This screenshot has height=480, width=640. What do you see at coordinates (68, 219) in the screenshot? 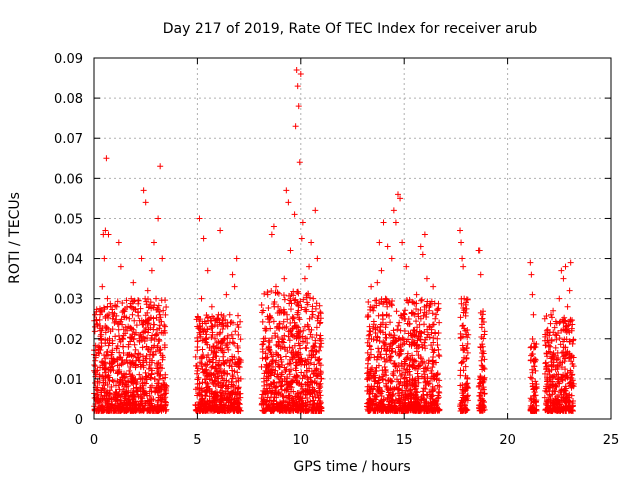
I see `y-tick-label: 0.05` at bounding box center [68, 219].